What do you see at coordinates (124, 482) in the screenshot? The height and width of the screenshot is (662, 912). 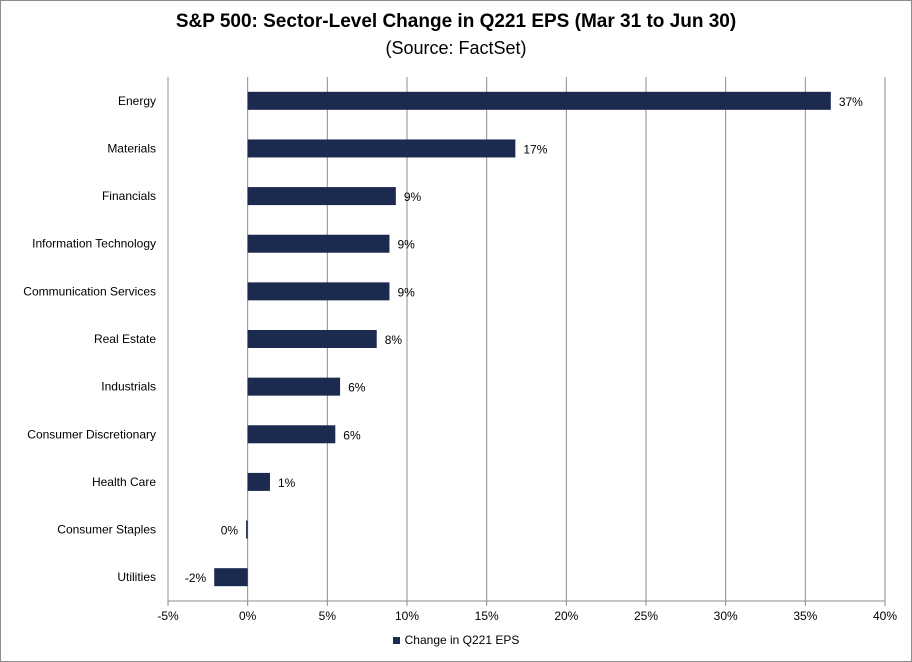 I see `category-label: Health Care` at bounding box center [124, 482].